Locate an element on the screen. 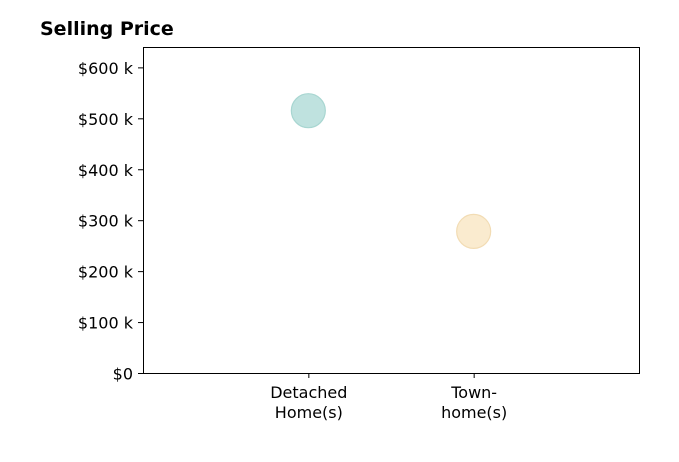 This screenshot has width=679, height=462. y-tick-label: $400 k is located at coordinates (106, 170).